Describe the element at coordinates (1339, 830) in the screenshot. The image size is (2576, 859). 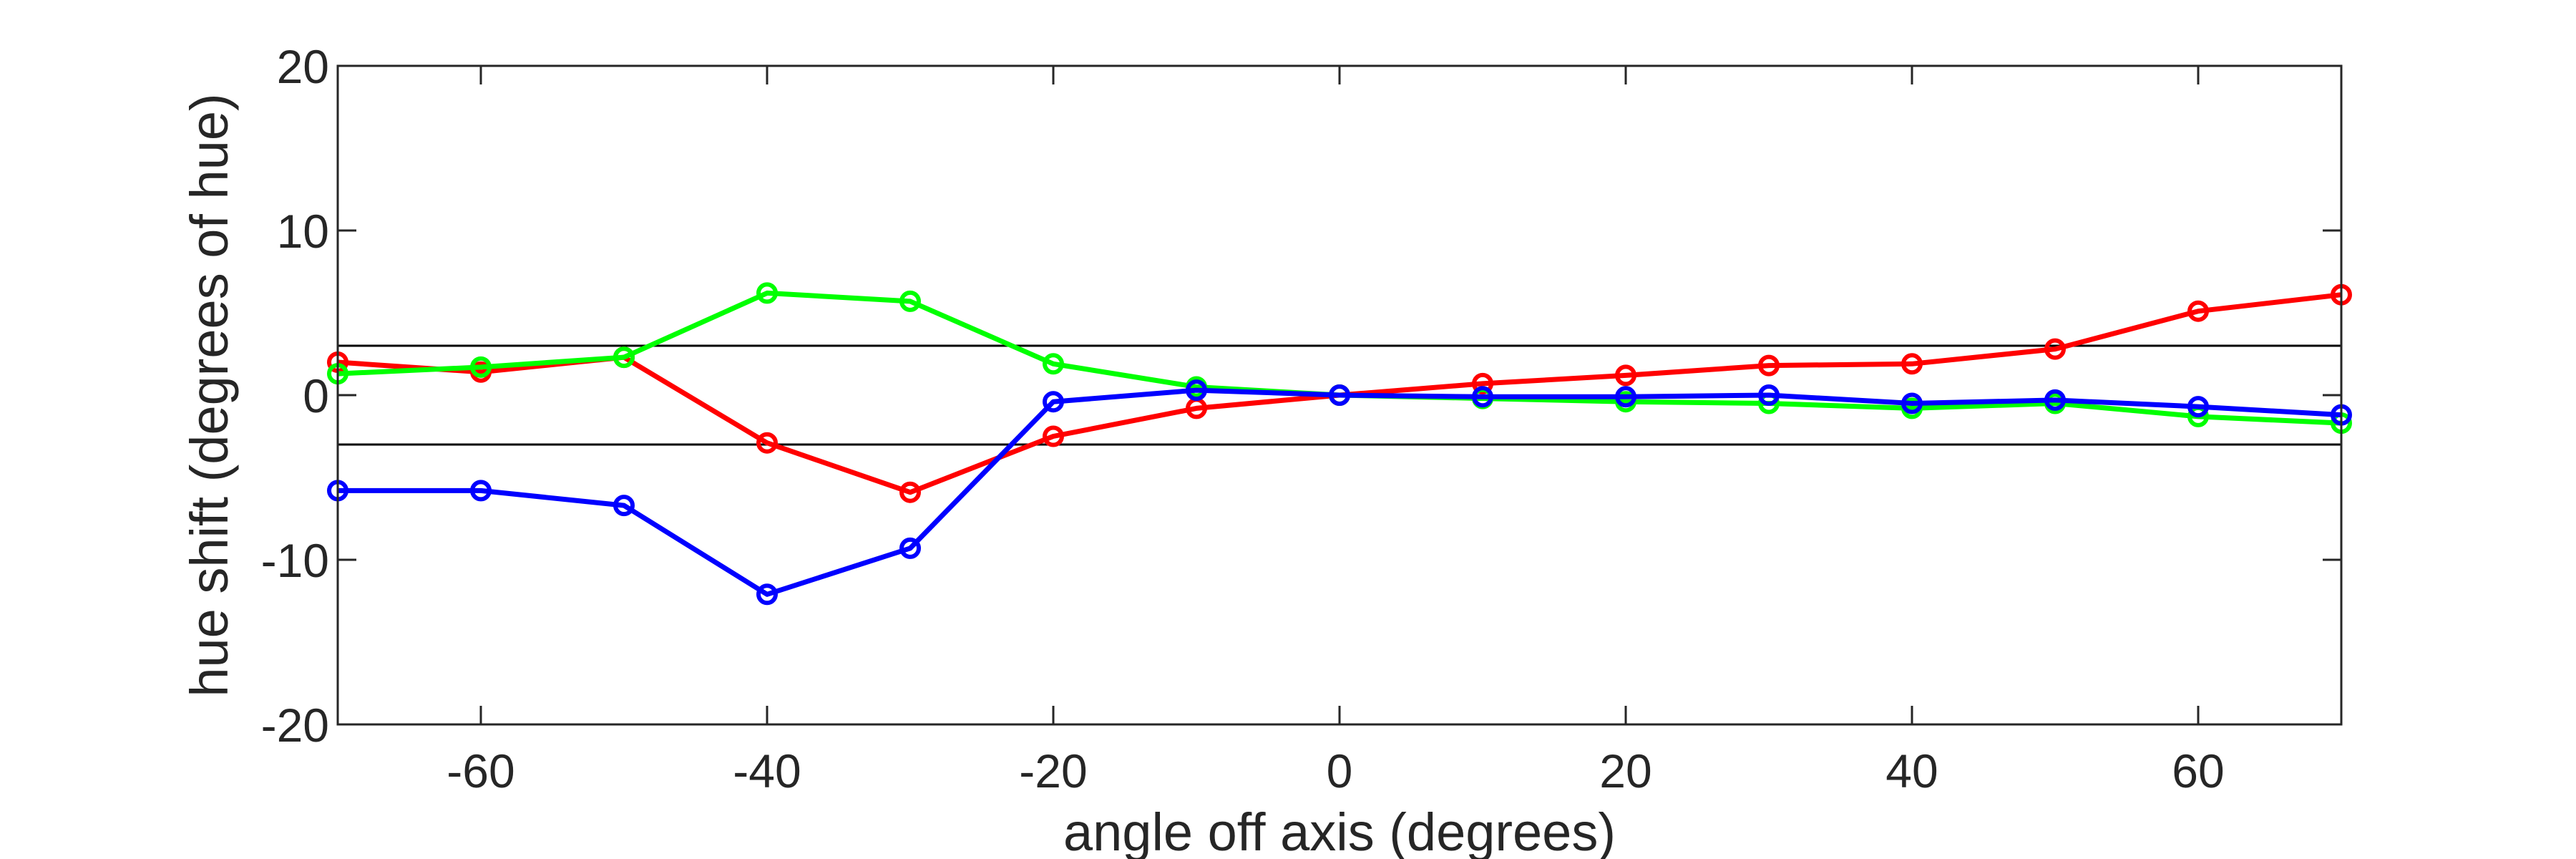
I see `x-axis-label: angle off axis (degrees)` at that location.